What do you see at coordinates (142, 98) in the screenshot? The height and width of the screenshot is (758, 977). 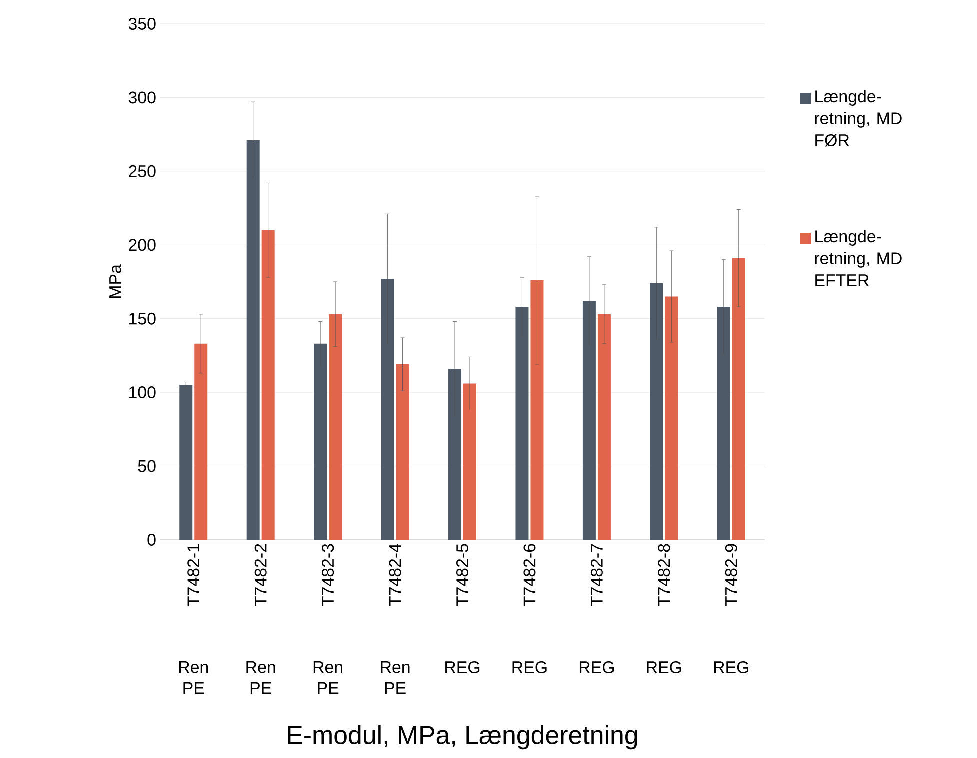 I see `y-tick-label: 300` at bounding box center [142, 98].